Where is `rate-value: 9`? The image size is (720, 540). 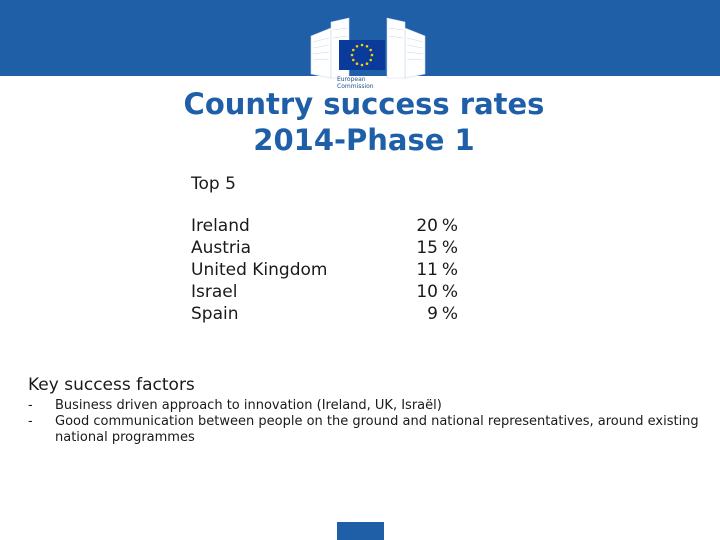 rate-value: 9 is located at coordinates (432, 314).